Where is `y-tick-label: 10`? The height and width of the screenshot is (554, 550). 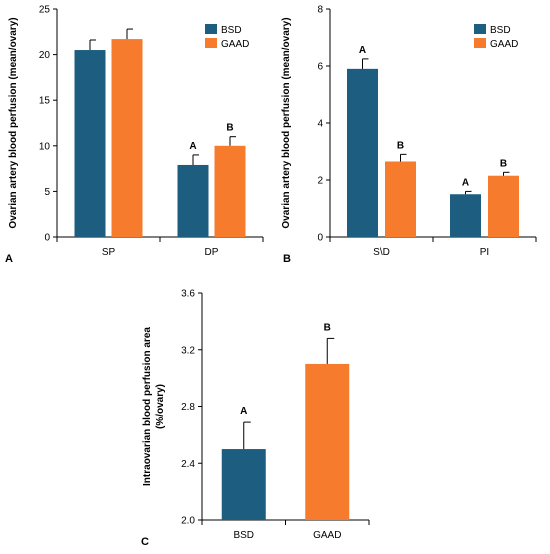 y-tick-label: 10 is located at coordinates (45, 146).